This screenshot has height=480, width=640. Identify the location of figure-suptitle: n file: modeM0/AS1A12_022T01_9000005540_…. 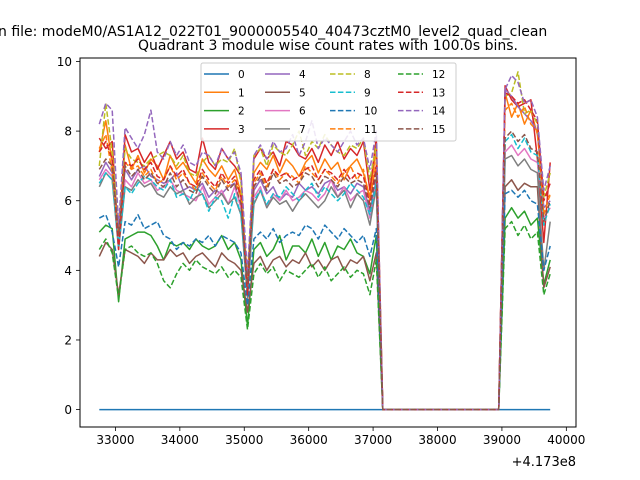
(273, 32).